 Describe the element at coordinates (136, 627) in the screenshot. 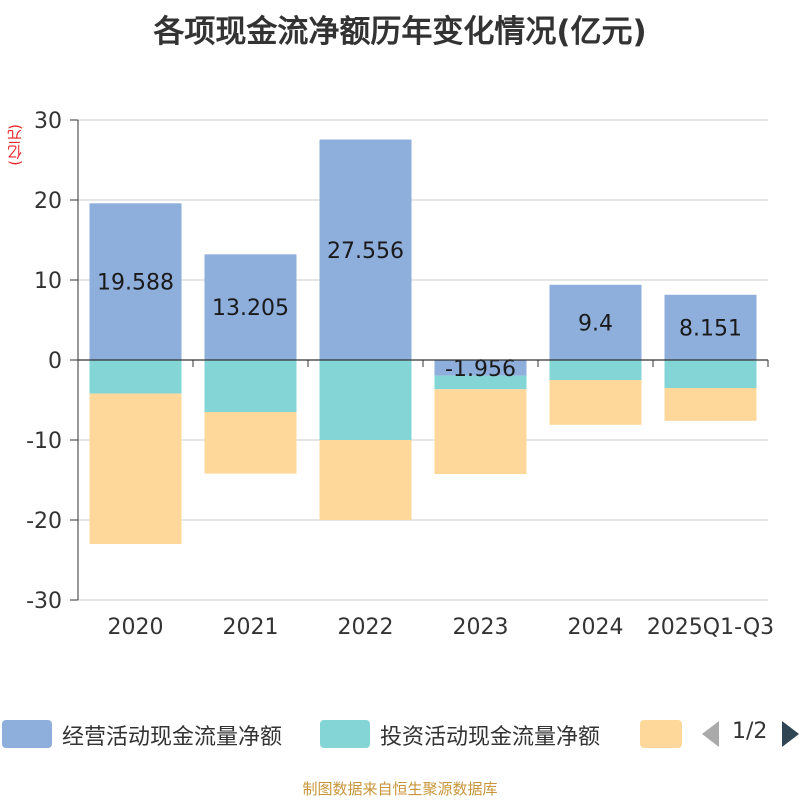

I see `x-tick-label: 2020` at that location.